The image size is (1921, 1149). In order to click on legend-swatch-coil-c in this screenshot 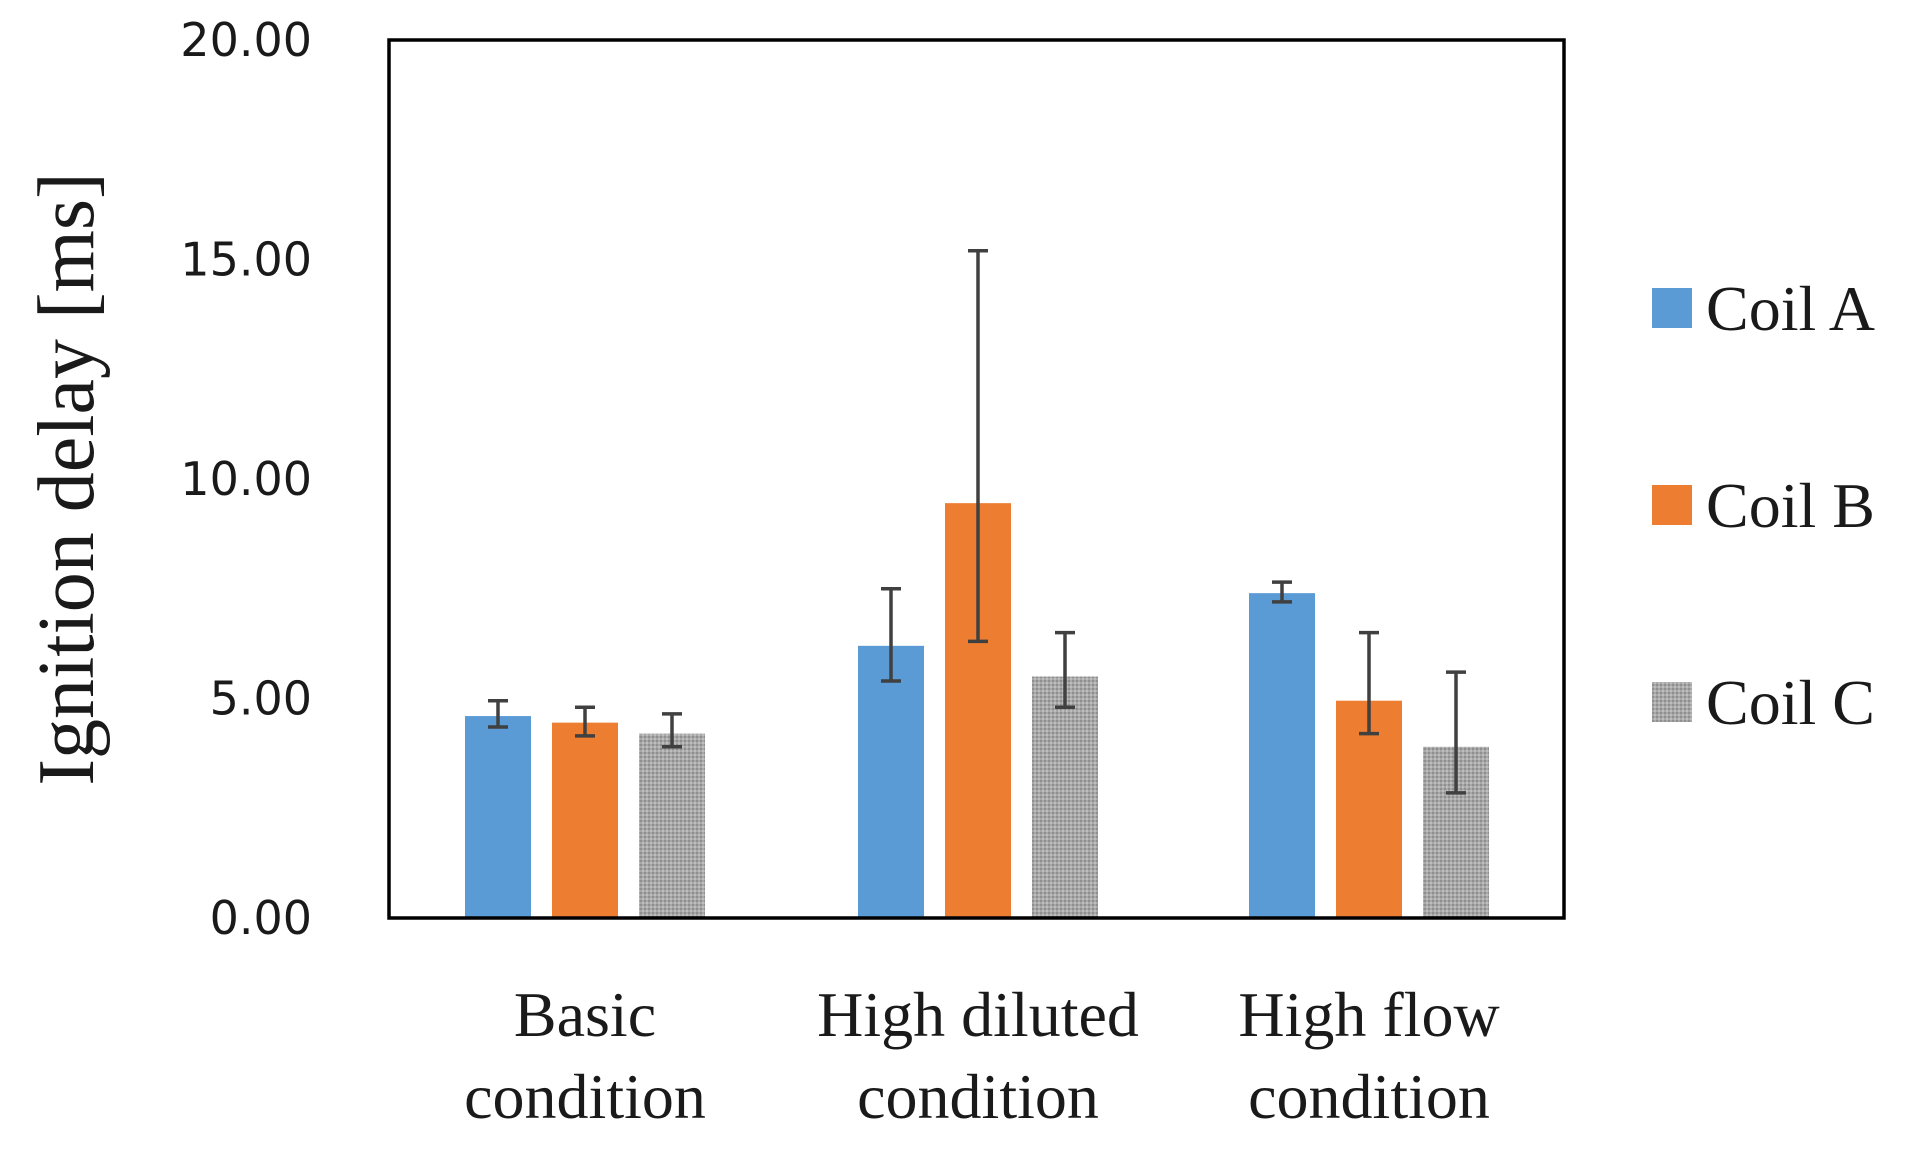, I will do `click(1672, 702)`.